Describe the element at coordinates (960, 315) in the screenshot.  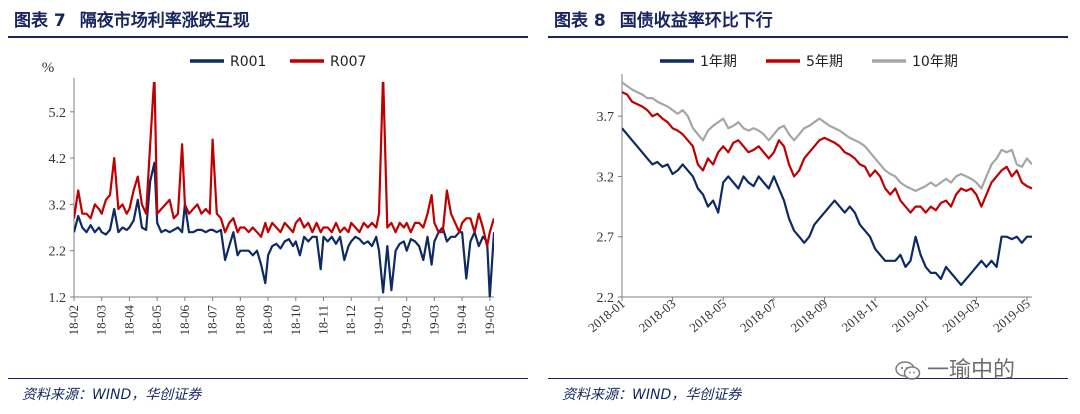
I see `x-tick-label: 2019-03` at that location.